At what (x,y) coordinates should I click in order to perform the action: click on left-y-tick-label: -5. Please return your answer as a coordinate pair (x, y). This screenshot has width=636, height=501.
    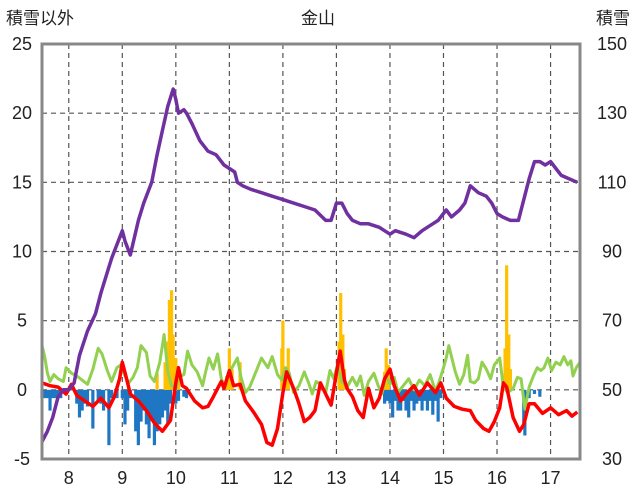
    Looking at the image, I should click on (22, 459).